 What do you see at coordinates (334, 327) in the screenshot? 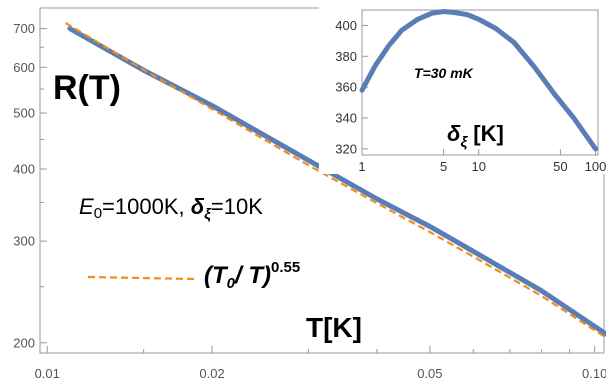
I see `x-axis-title: T[K]` at bounding box center [334, 327].